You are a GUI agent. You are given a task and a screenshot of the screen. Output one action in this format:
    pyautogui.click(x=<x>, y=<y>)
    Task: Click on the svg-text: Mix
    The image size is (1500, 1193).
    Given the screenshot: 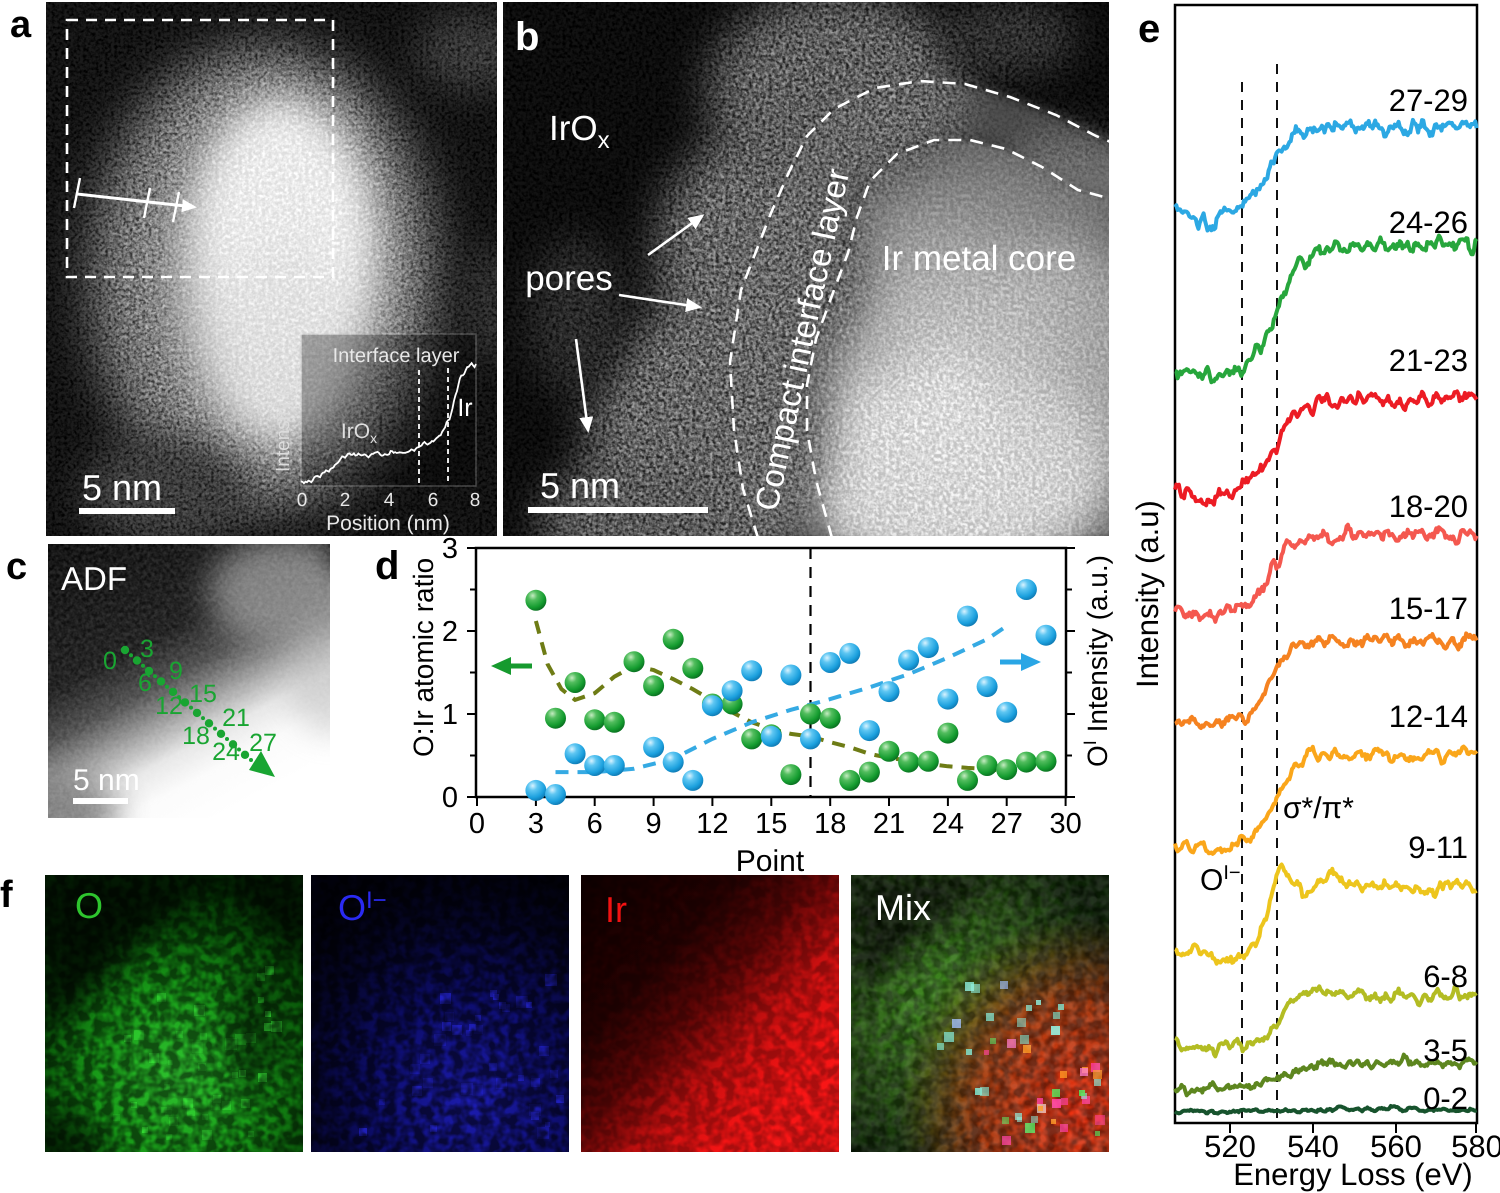 What is the action you would take?
    pyautogui.click(x=903, y=907)
    